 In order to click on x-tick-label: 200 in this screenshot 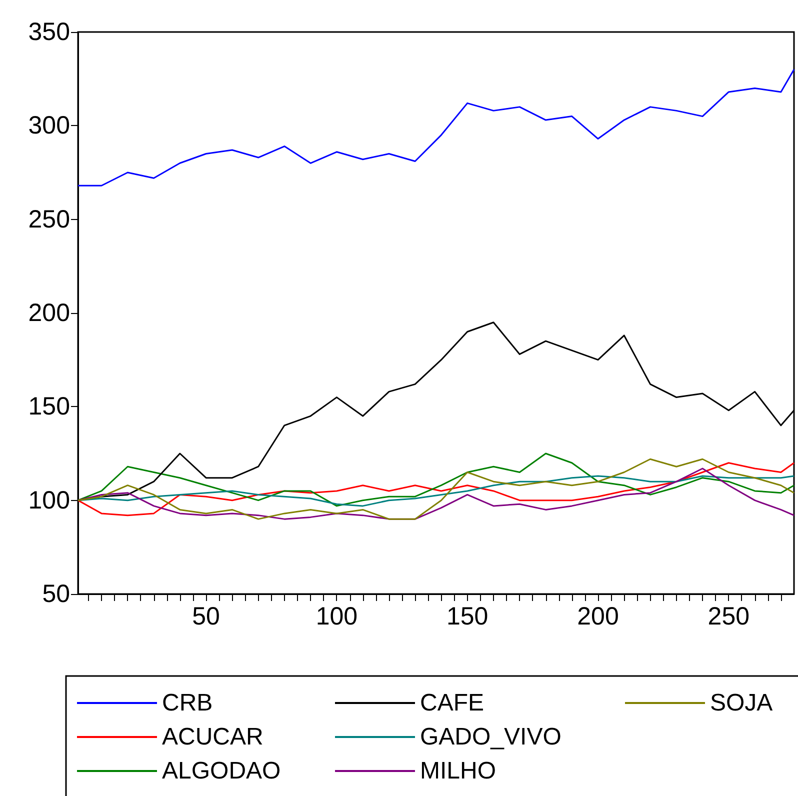, I will do `click(598, 616)`.